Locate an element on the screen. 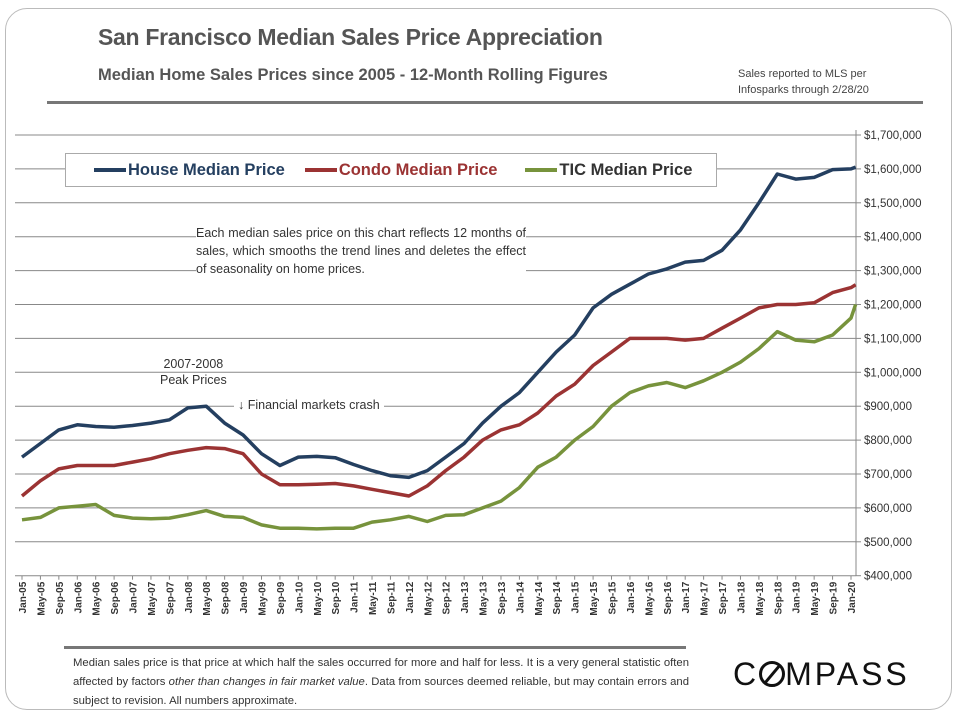 This screenshot has height=720, width=960. x-tick-label: Jan-12 is located at coordinates (410, 597).